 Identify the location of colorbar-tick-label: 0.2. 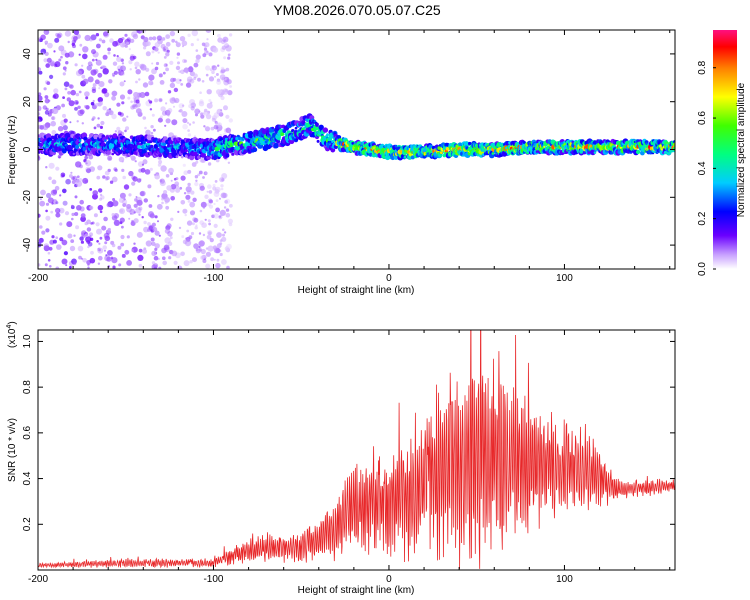
(702, 218).